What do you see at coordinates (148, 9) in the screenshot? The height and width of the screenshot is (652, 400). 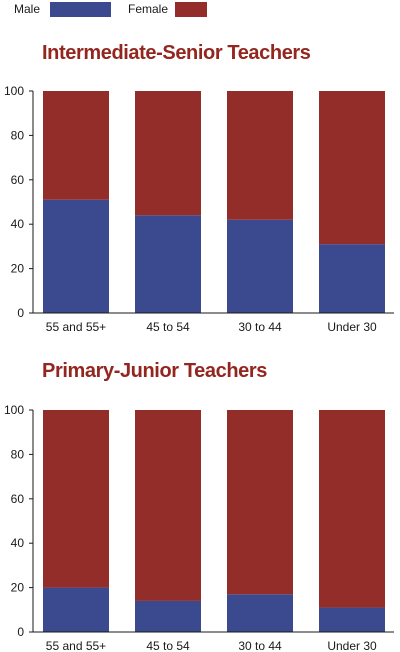 I see `legend-label-female: Female` at bounding box center [148, 9].